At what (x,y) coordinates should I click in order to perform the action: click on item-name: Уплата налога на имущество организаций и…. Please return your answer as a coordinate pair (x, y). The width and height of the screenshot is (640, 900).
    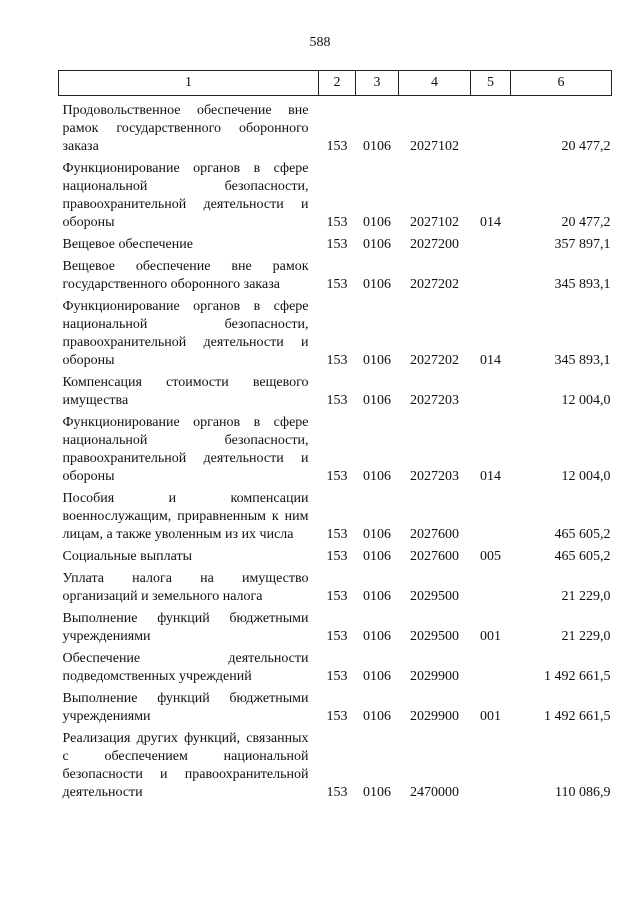
    Looking at the image, I should click on (185, 587).